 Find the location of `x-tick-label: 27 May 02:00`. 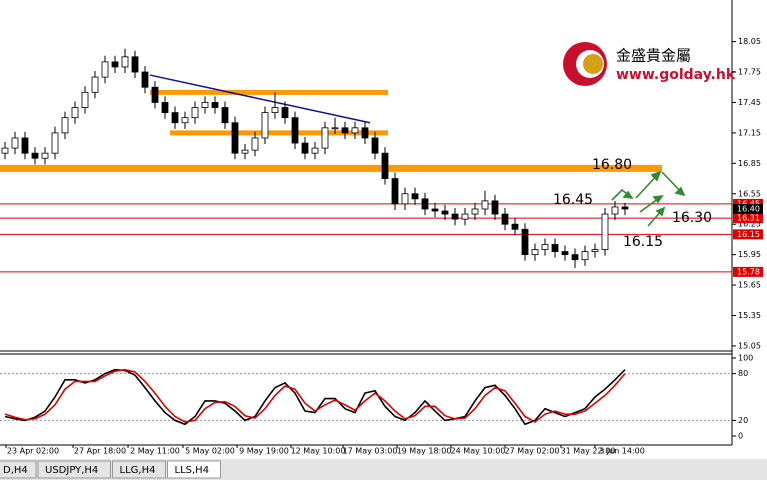

x-tick-label: 27 May 02:00 is located at coordinates (532, 451).